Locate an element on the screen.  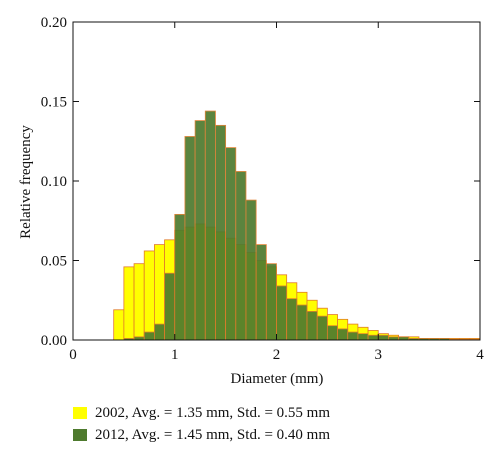
bar-series1-bin7 is located at coordinates (200, 230).